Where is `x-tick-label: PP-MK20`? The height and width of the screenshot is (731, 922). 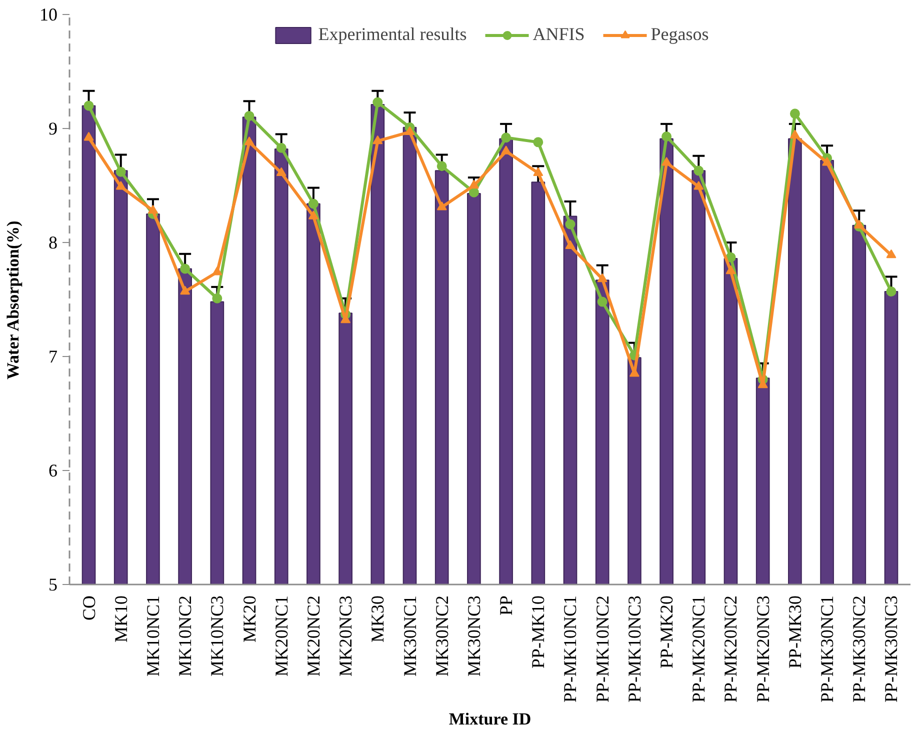 x-tick-label: PP-MK20 is located at coordinates (666, 632).